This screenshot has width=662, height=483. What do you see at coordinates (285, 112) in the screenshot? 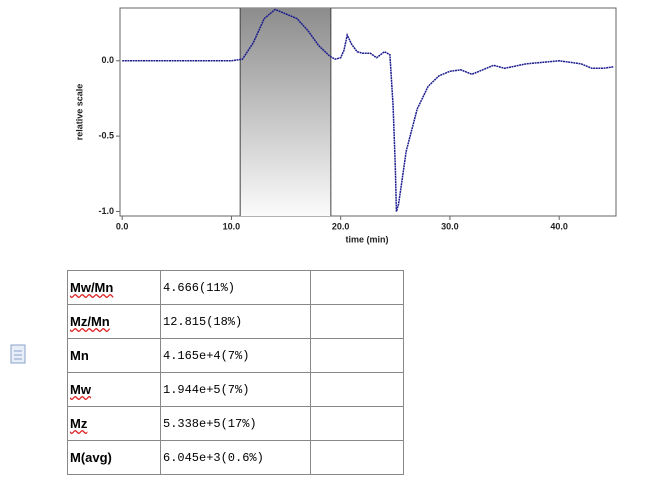
I see `shaded-region` at bounding box center [285, 112].